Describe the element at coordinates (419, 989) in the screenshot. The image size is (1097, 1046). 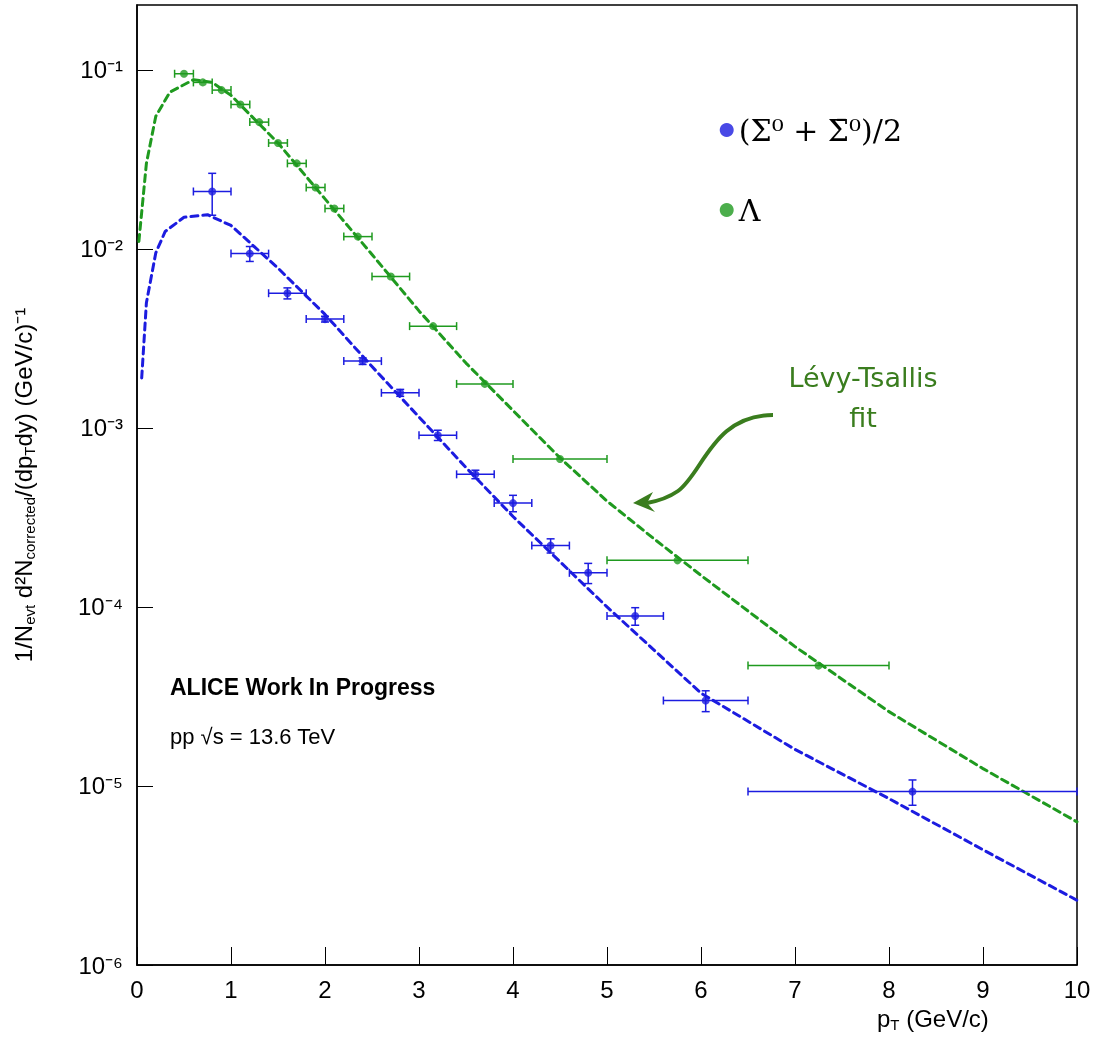
I see `x-tick-label: 3` at that location.